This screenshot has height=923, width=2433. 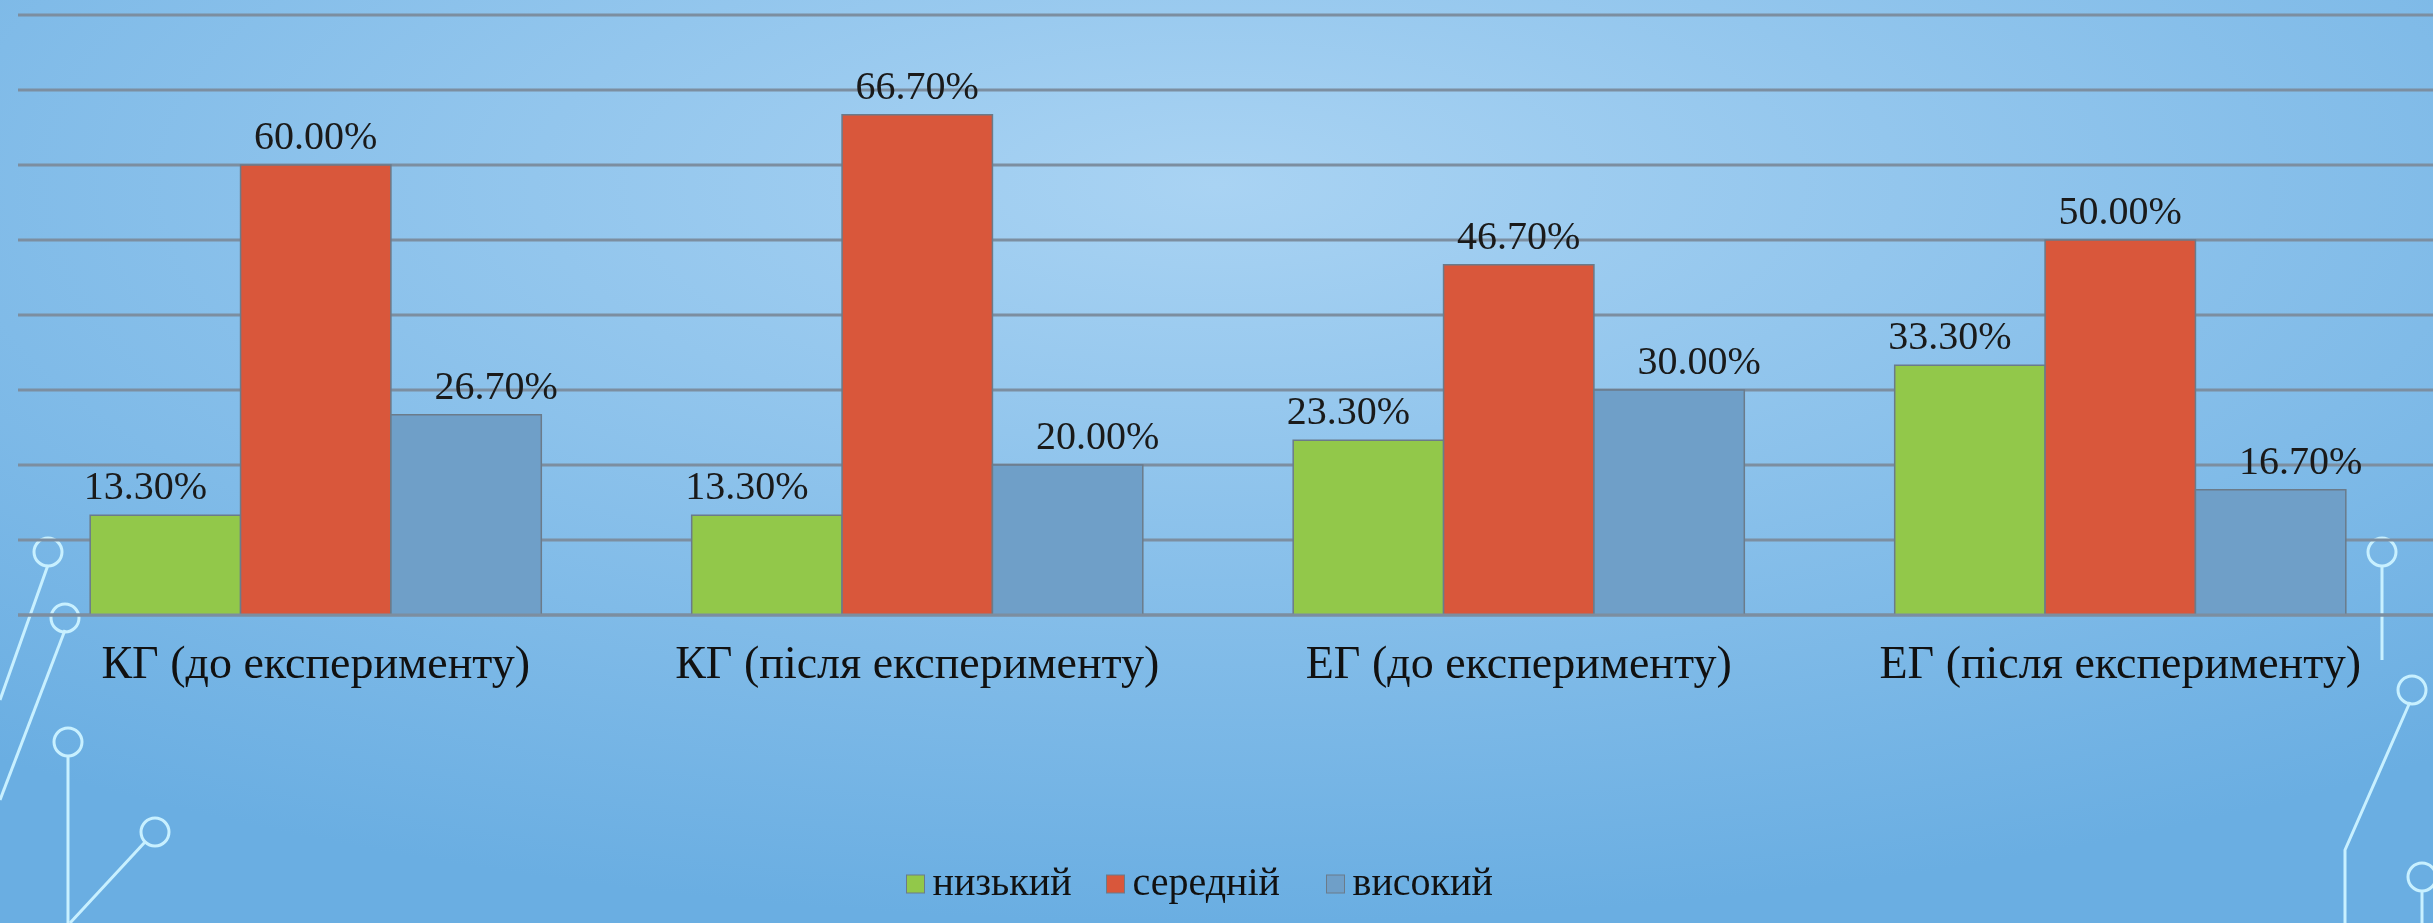 What do you see at coordinates (1518, 662) in the screenshot?
I see `x-tick-label: ЕГ (до експерименту)` at bounding box center [1518, 662].